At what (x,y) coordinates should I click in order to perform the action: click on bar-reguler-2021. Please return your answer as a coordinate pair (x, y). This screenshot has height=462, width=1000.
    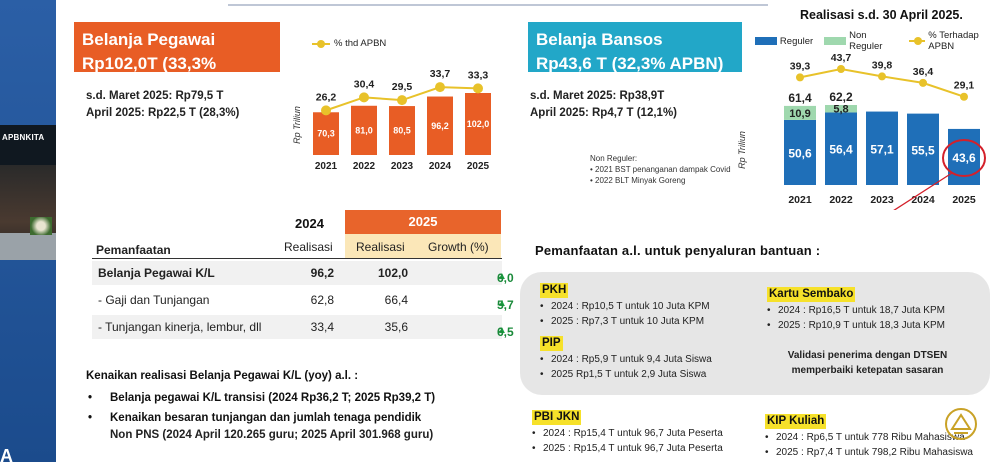
    Looking at the image, I should click on (800, 152).